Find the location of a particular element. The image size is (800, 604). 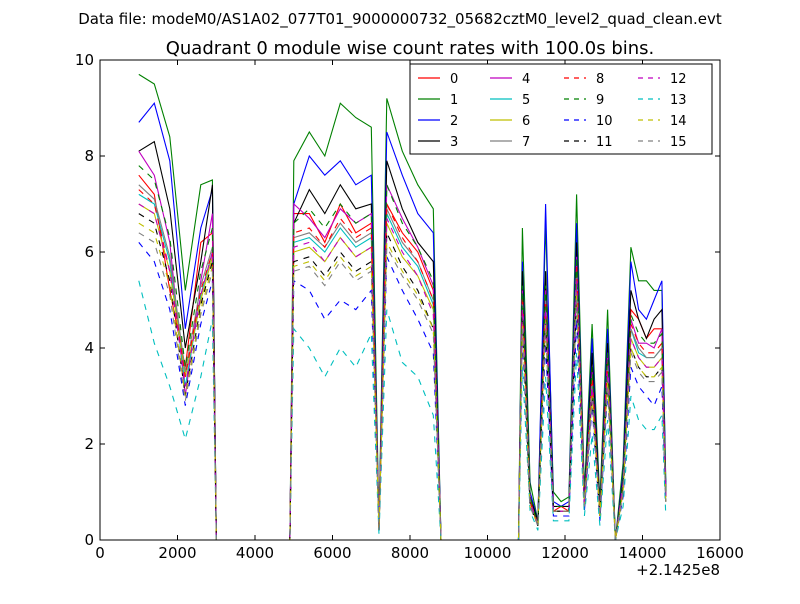

x-tick-label: 6000 is located at coordinates (332, 553).